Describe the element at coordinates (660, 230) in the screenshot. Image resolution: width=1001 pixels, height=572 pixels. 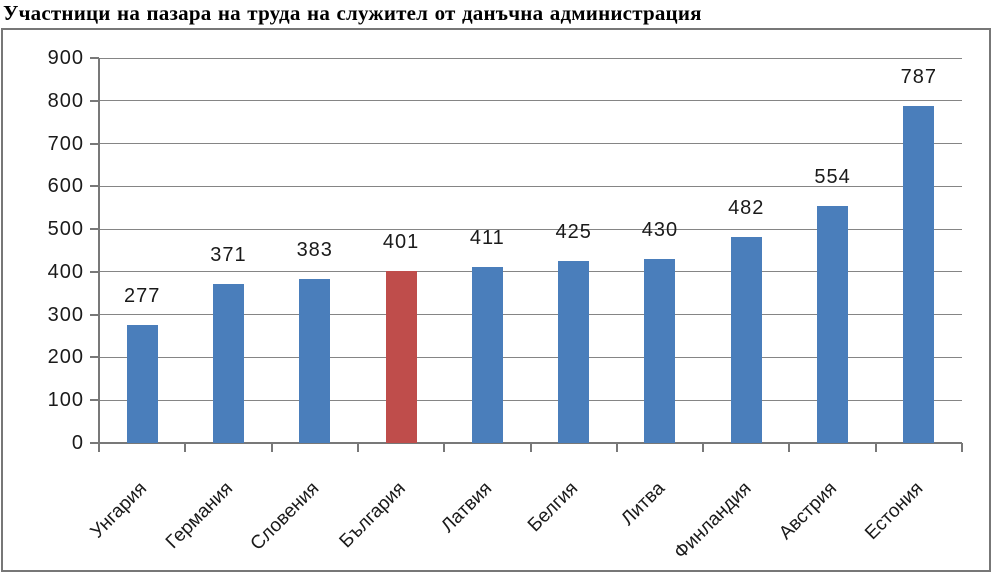
I see `bar-value-label: 430` at that location.